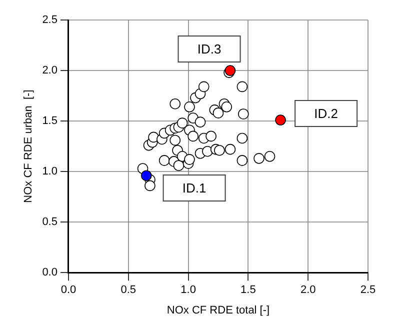 The image size is (406, 333). What do you see at coordinates (68, 290) in the screenshot?
I see `x-tick-label: 0.0` at bounding box center [68, 290].